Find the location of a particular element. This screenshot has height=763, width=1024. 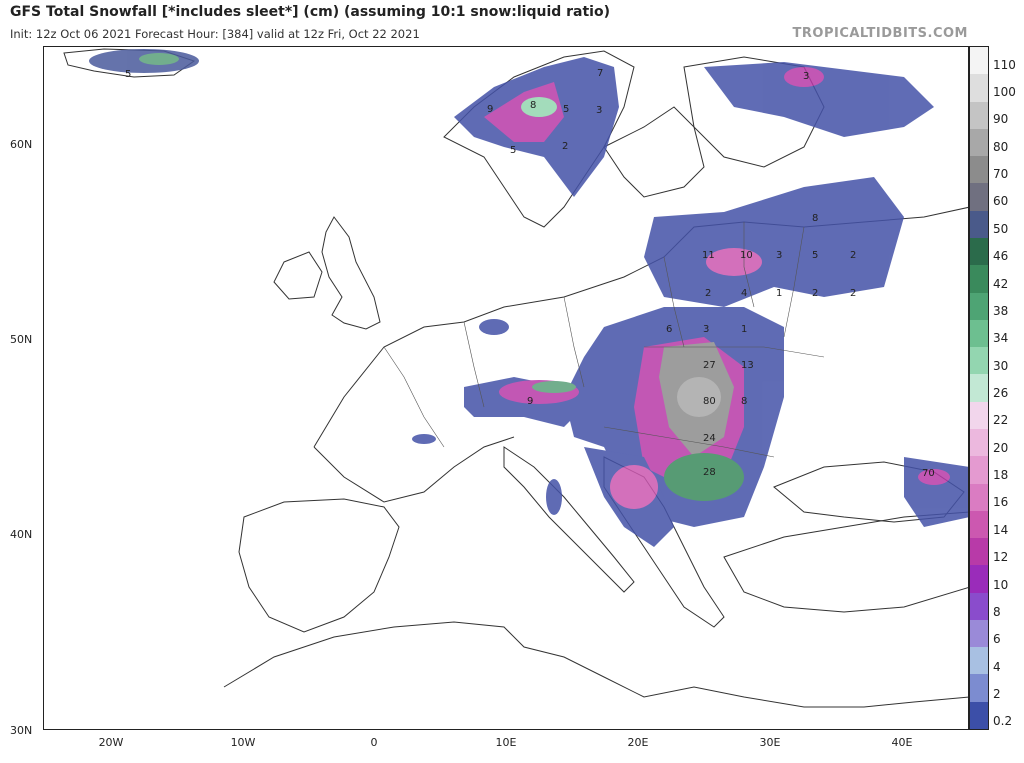

colorbar-label: 8 is located at coordinates (997, 611).